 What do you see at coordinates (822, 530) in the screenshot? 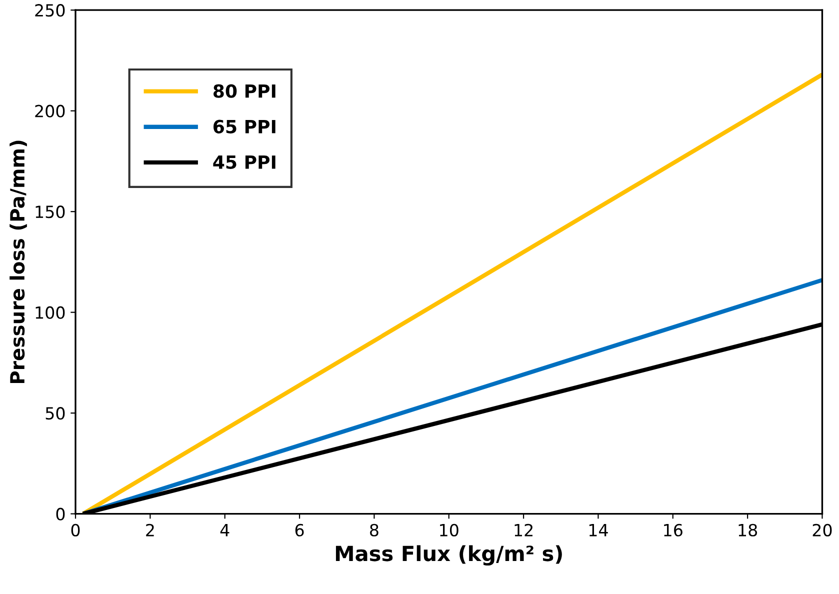
I see `x-tick-label: 20` at bounding box center [822, 530].